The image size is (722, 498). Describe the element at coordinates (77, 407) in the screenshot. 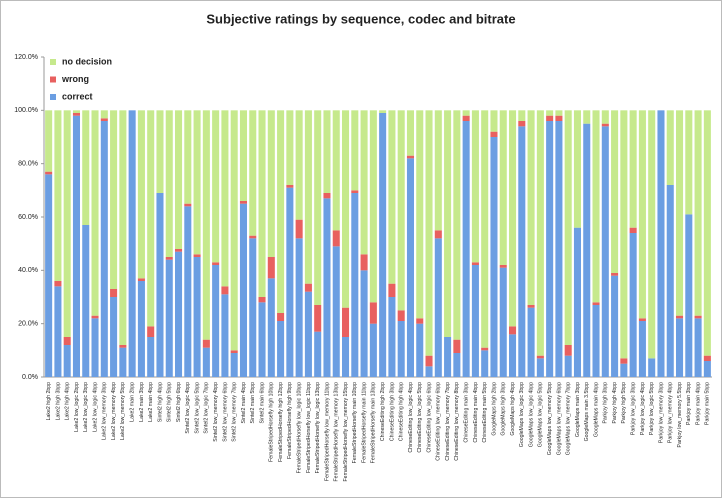

I see `x-tick-label: Lake2 low_logic 2bpp` at that location.